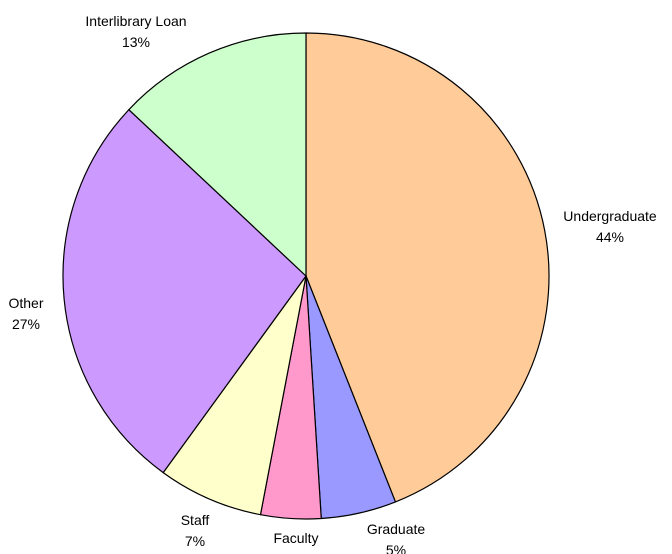 The width and height of the screenshot is (672, 554). Describe the element at coordinates (396, 529) in the screenshot. I see `slice-label-graduate: Graduate` at that location.